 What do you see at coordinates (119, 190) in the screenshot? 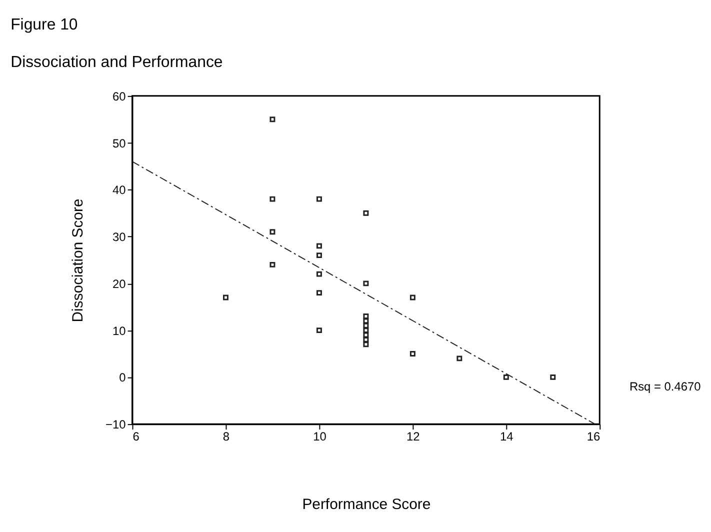
I see `y-tick-label: 40` at bounding box center [119, 190].